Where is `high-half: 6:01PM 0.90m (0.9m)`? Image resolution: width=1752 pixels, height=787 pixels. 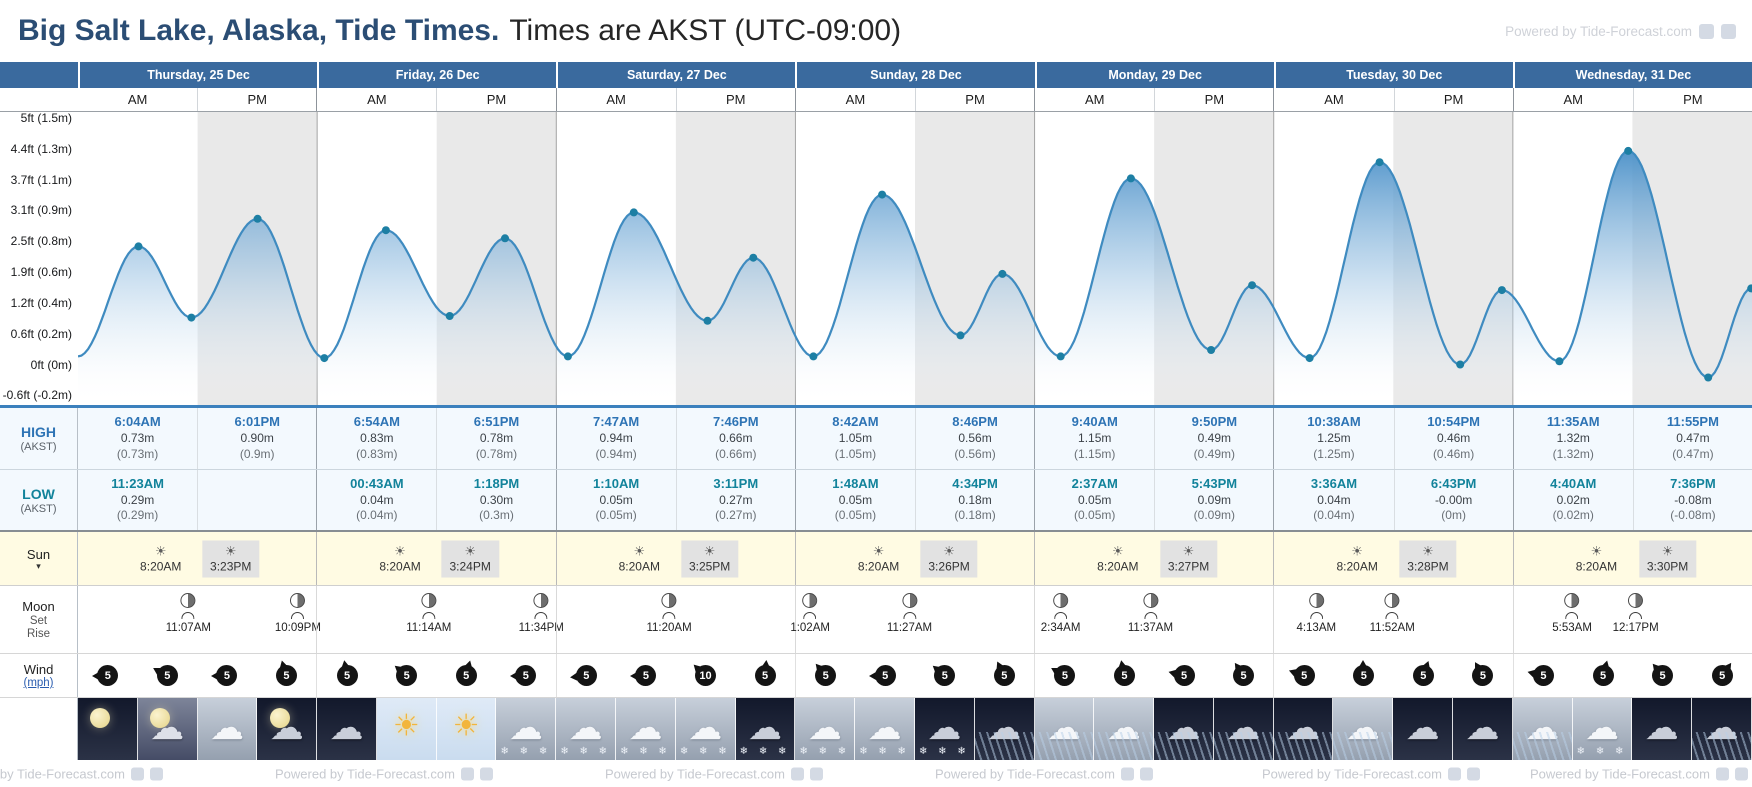 high-half: 6:01PM 0.90m (0.9m) is located at coordinates (256, 438).